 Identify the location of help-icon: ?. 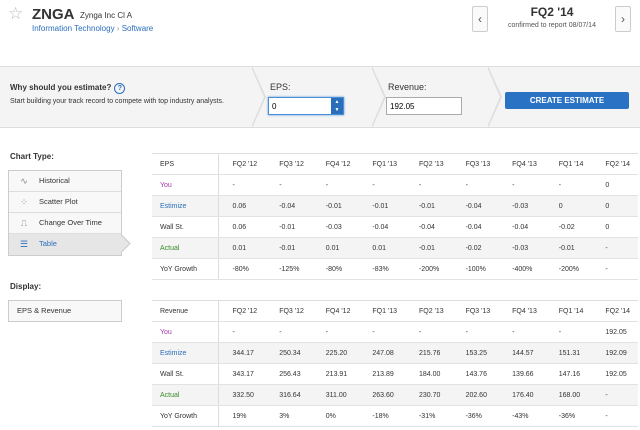
(120, 88).